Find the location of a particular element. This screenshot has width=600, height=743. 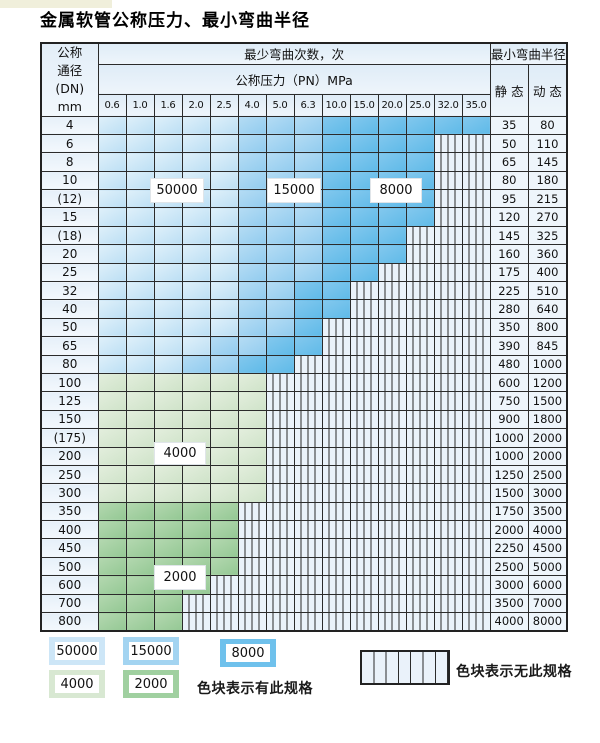

no-spec-cell-80-32.0 is located at coordinates (448, 364).